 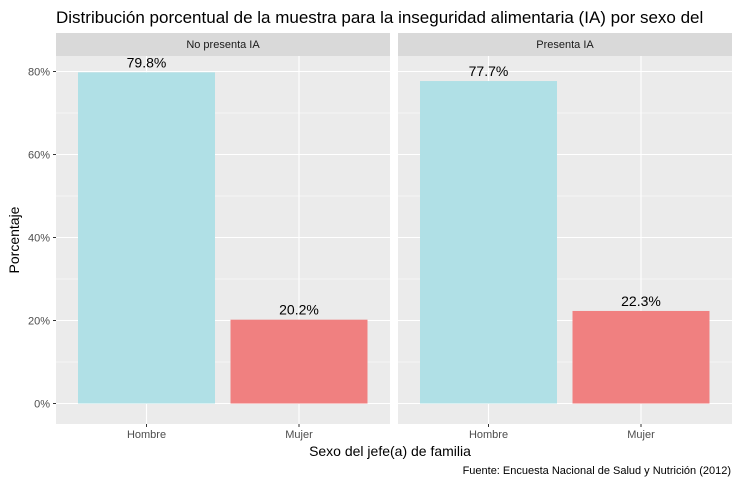 I want to click on y-tick-label: 40%, so click(x=39, y=239).